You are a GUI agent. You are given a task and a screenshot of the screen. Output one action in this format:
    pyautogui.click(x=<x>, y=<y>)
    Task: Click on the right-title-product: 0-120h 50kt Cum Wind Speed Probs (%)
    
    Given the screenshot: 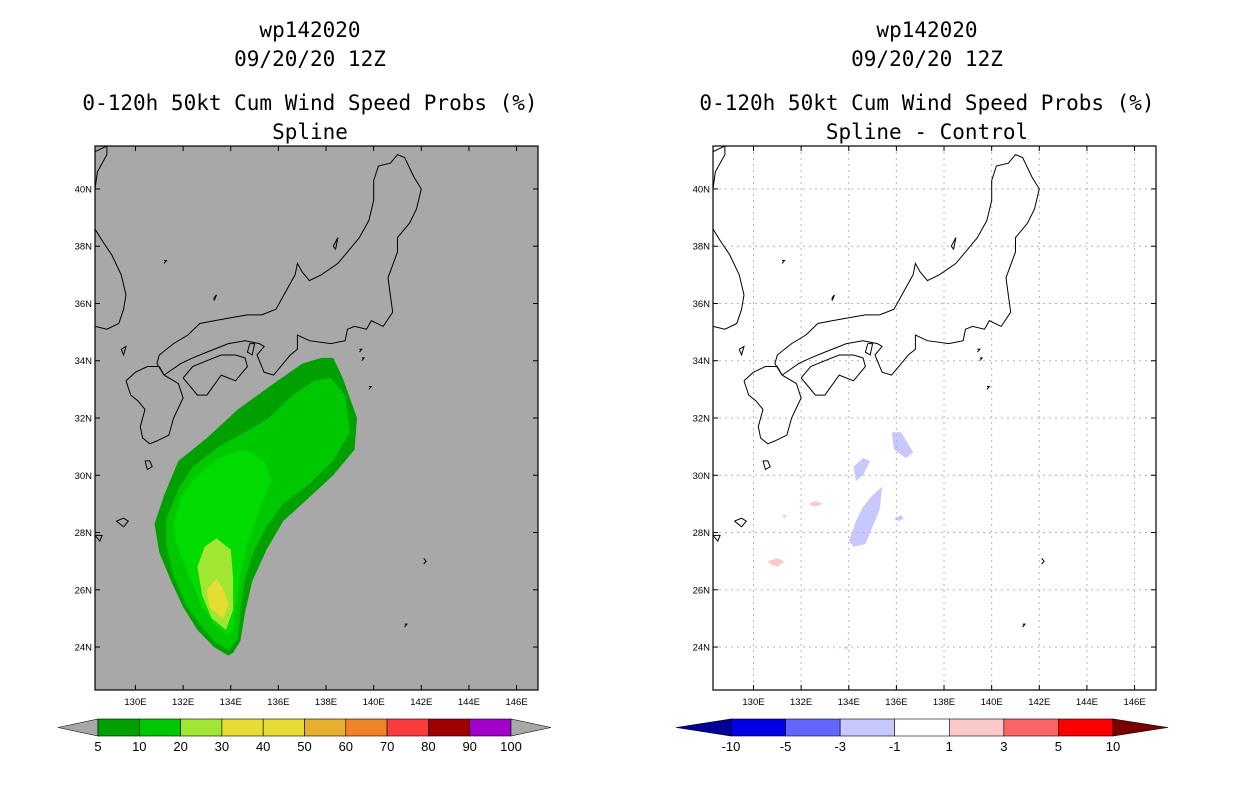 What is the action you would take?
    pyautogui.click(x=927, y=103)
    